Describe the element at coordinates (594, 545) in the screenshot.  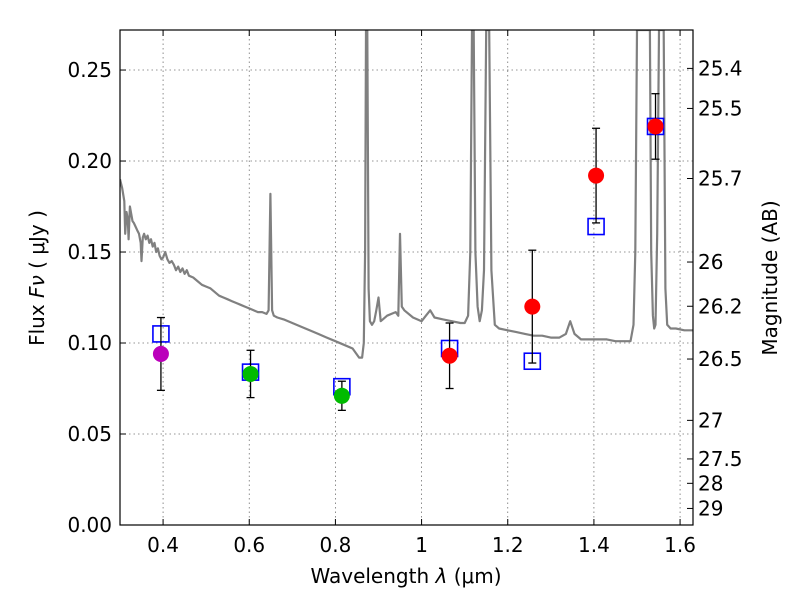
I see `x-tick-label: 1.4` at that location.